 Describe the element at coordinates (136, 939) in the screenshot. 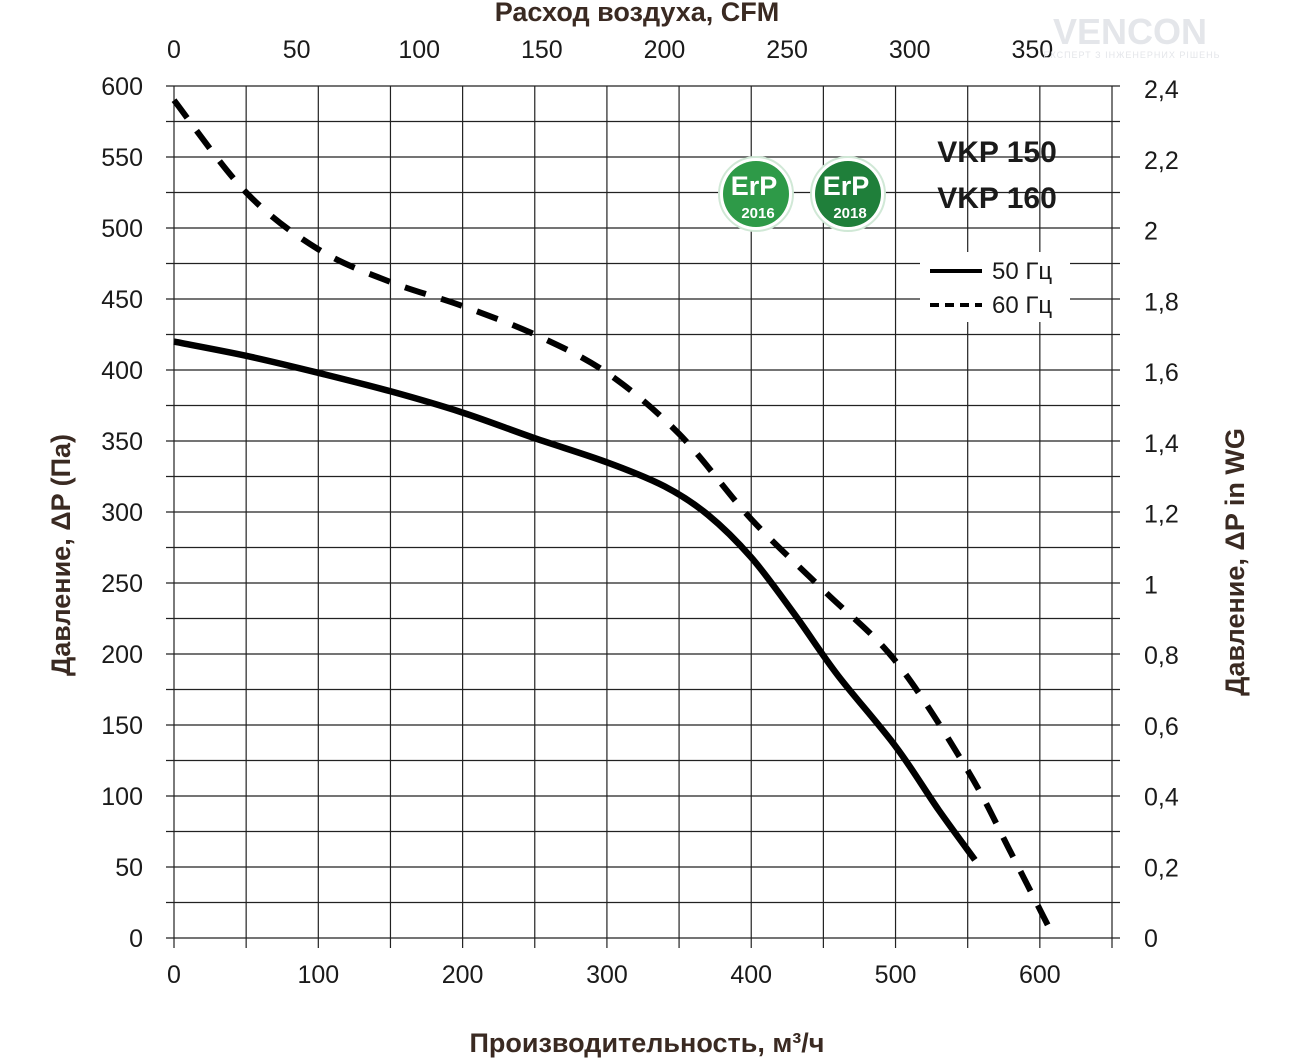

I see `y-tick-label: 0` at that location.